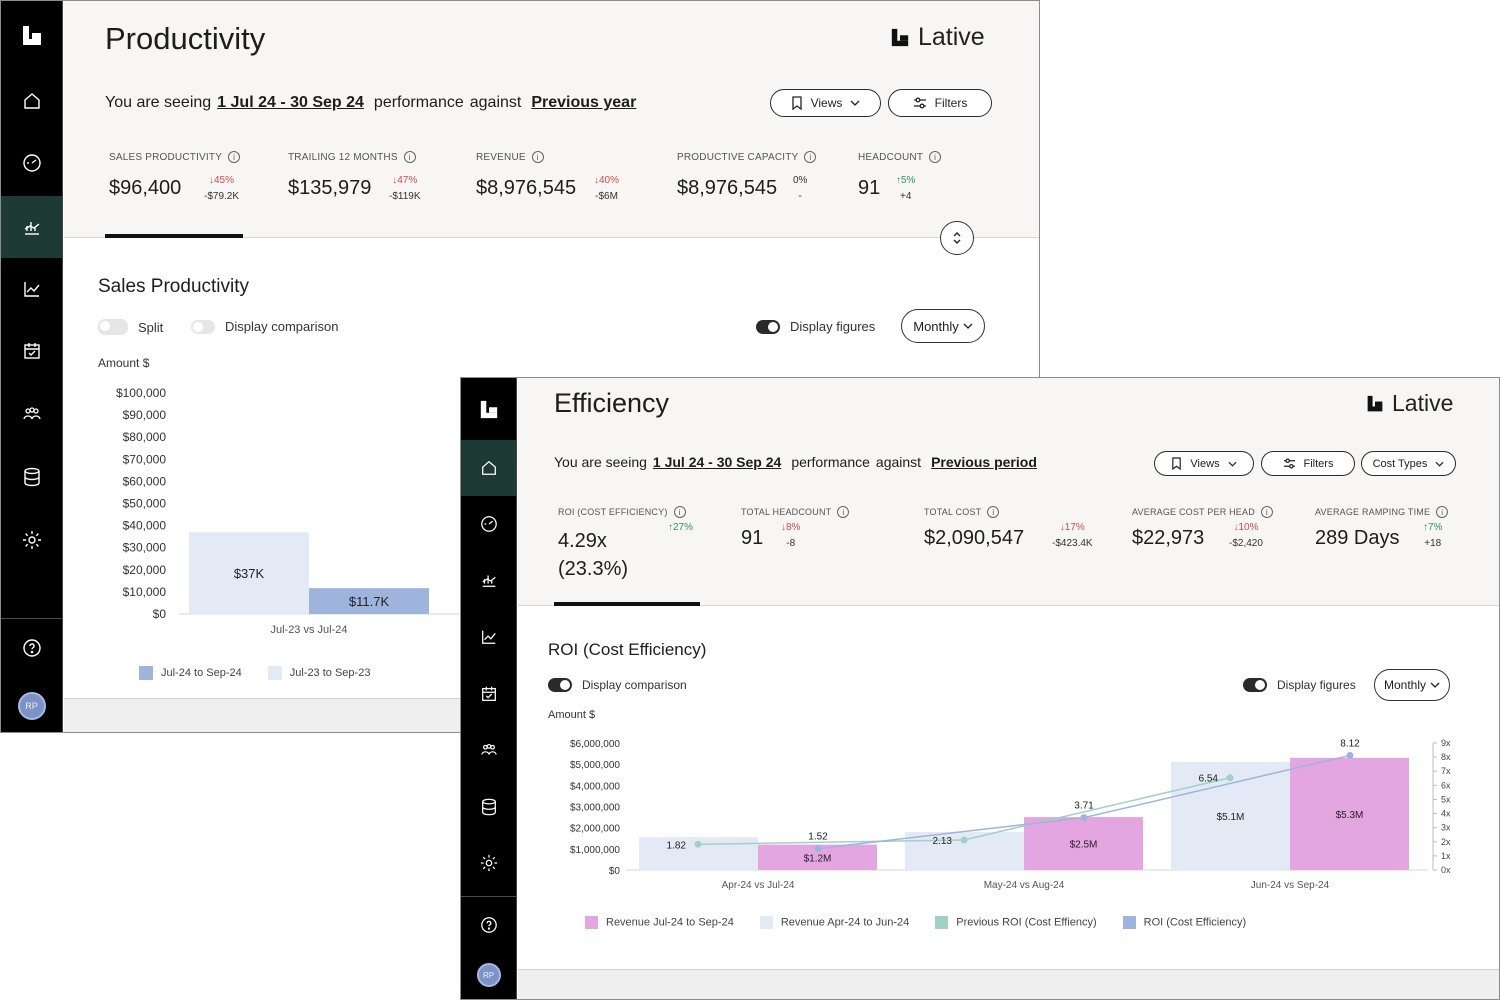 Image resolution: width=1500 pixels, height=1000 pixels. What do you see at coordinates (957, 238) in the screenshot?
I see `expand-collapse-button` at bounding box center [957, 238].